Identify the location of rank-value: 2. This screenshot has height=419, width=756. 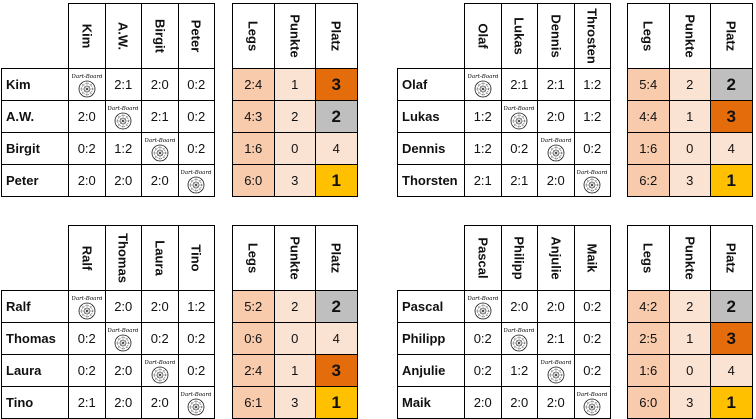
(336, 116).